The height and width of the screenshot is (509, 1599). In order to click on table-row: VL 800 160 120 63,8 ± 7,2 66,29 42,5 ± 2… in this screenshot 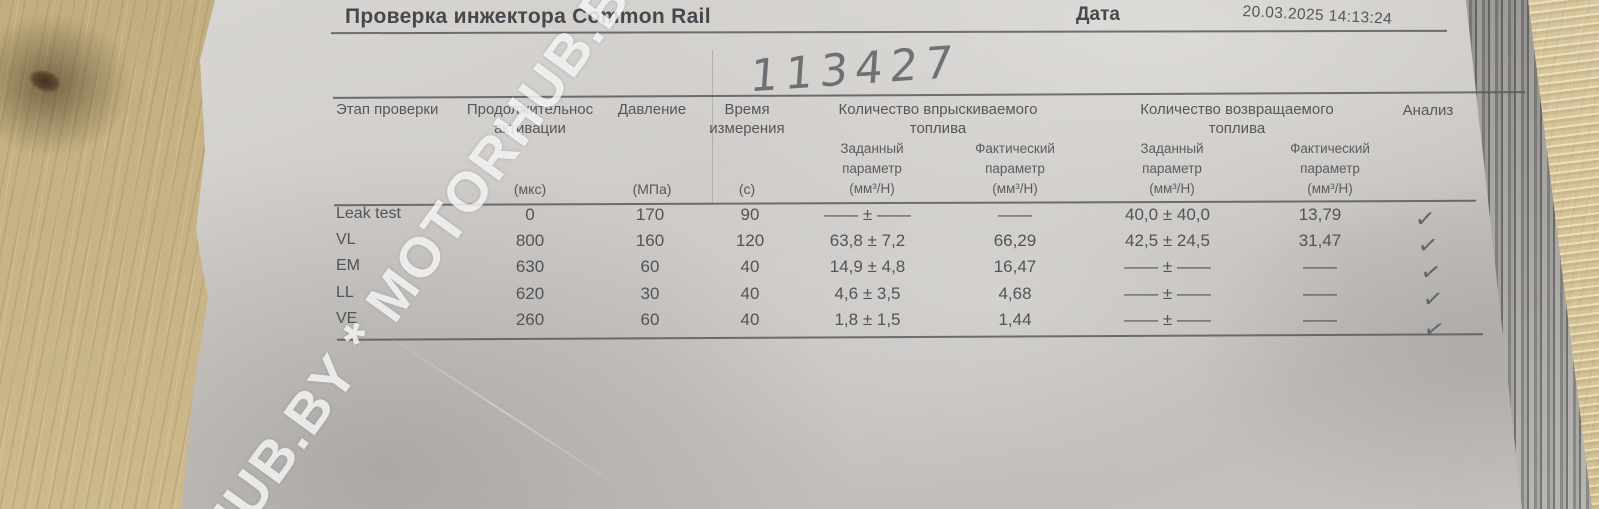, I will do `click(898, 245)`.